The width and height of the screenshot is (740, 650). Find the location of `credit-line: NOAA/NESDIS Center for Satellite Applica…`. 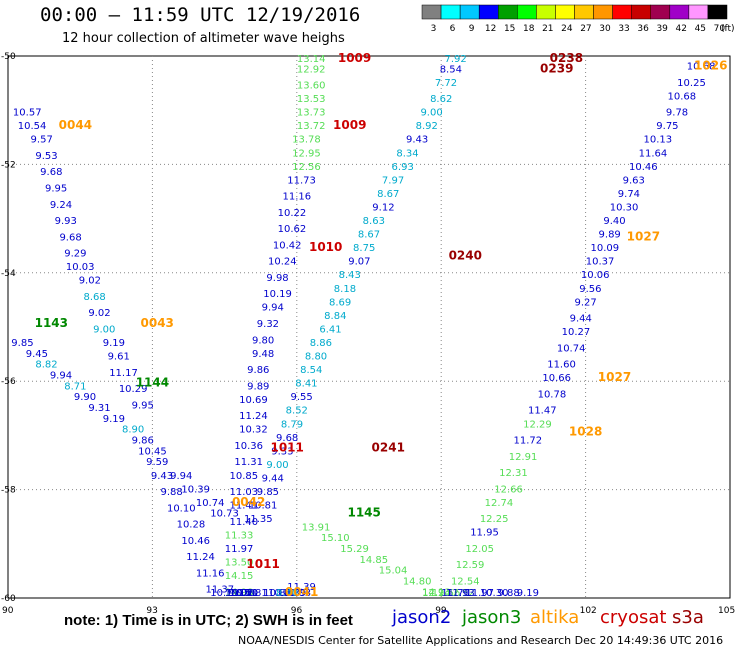

credit-line: NOAA/NESDIS Center for Satellite Applica… is located at coordinates (481, 640).